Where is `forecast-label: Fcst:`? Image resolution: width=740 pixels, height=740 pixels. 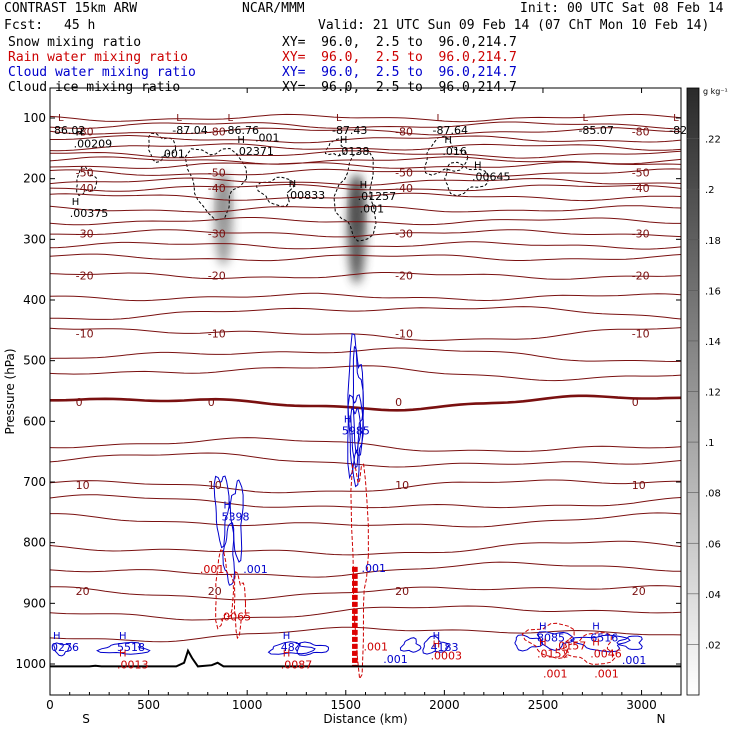 forecast-label: Fcst: is located at coordinates (24, 25).